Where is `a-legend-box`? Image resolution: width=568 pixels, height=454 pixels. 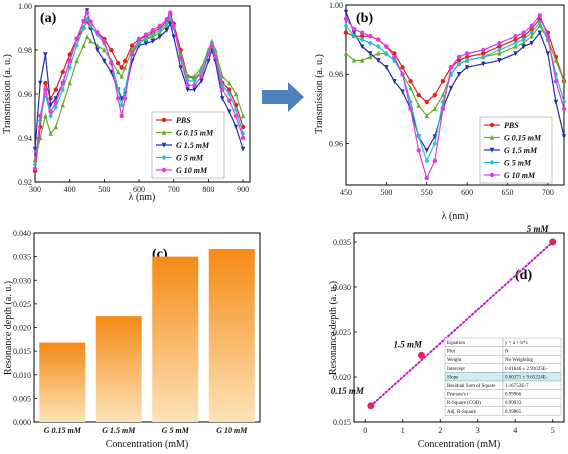
a-legend-box is located at coordinates (188, 145).